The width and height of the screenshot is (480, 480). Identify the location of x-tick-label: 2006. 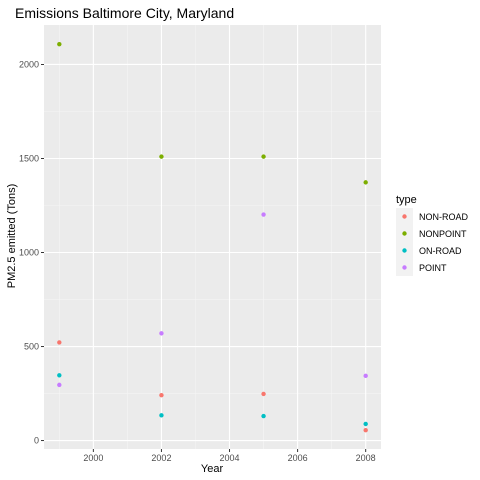
(298, 458).